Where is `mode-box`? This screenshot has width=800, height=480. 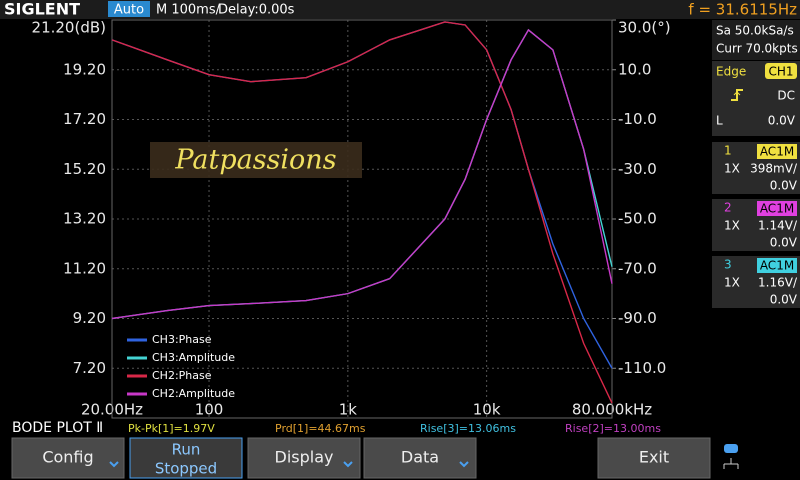 mode-box is located at coordinates (129, 9).